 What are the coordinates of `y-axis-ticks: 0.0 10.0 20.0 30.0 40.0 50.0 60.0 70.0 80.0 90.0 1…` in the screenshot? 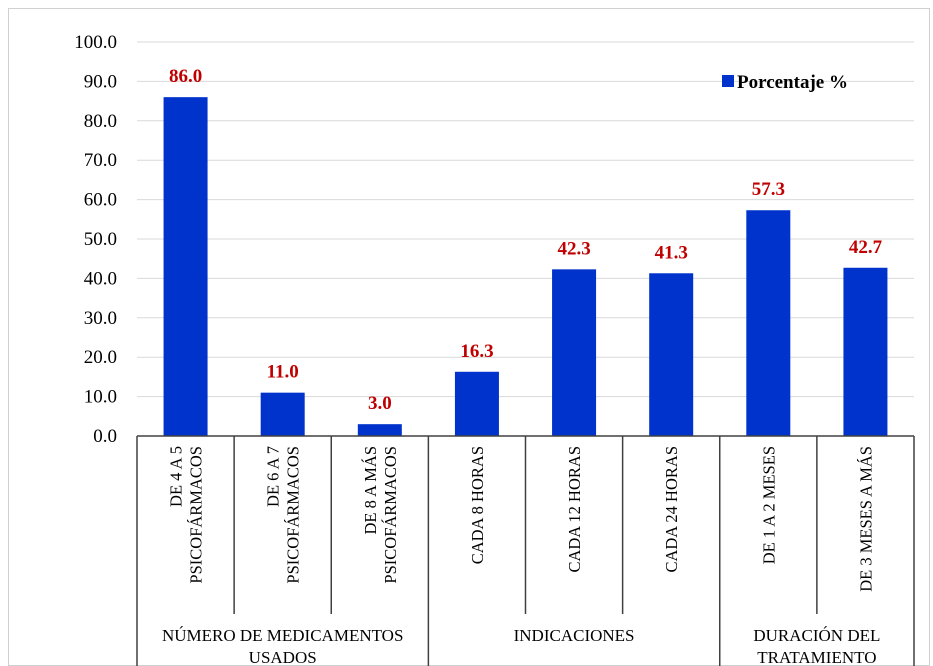 It's located at (95, 239).